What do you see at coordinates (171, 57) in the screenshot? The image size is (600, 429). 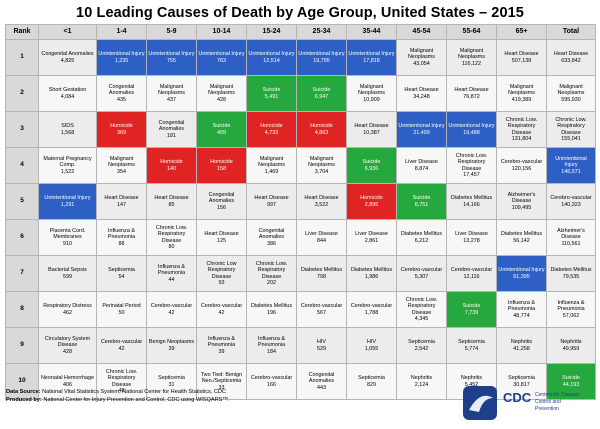 I see `cause-cell: Unintentional Injury 755` at bounding box center [171, 57].